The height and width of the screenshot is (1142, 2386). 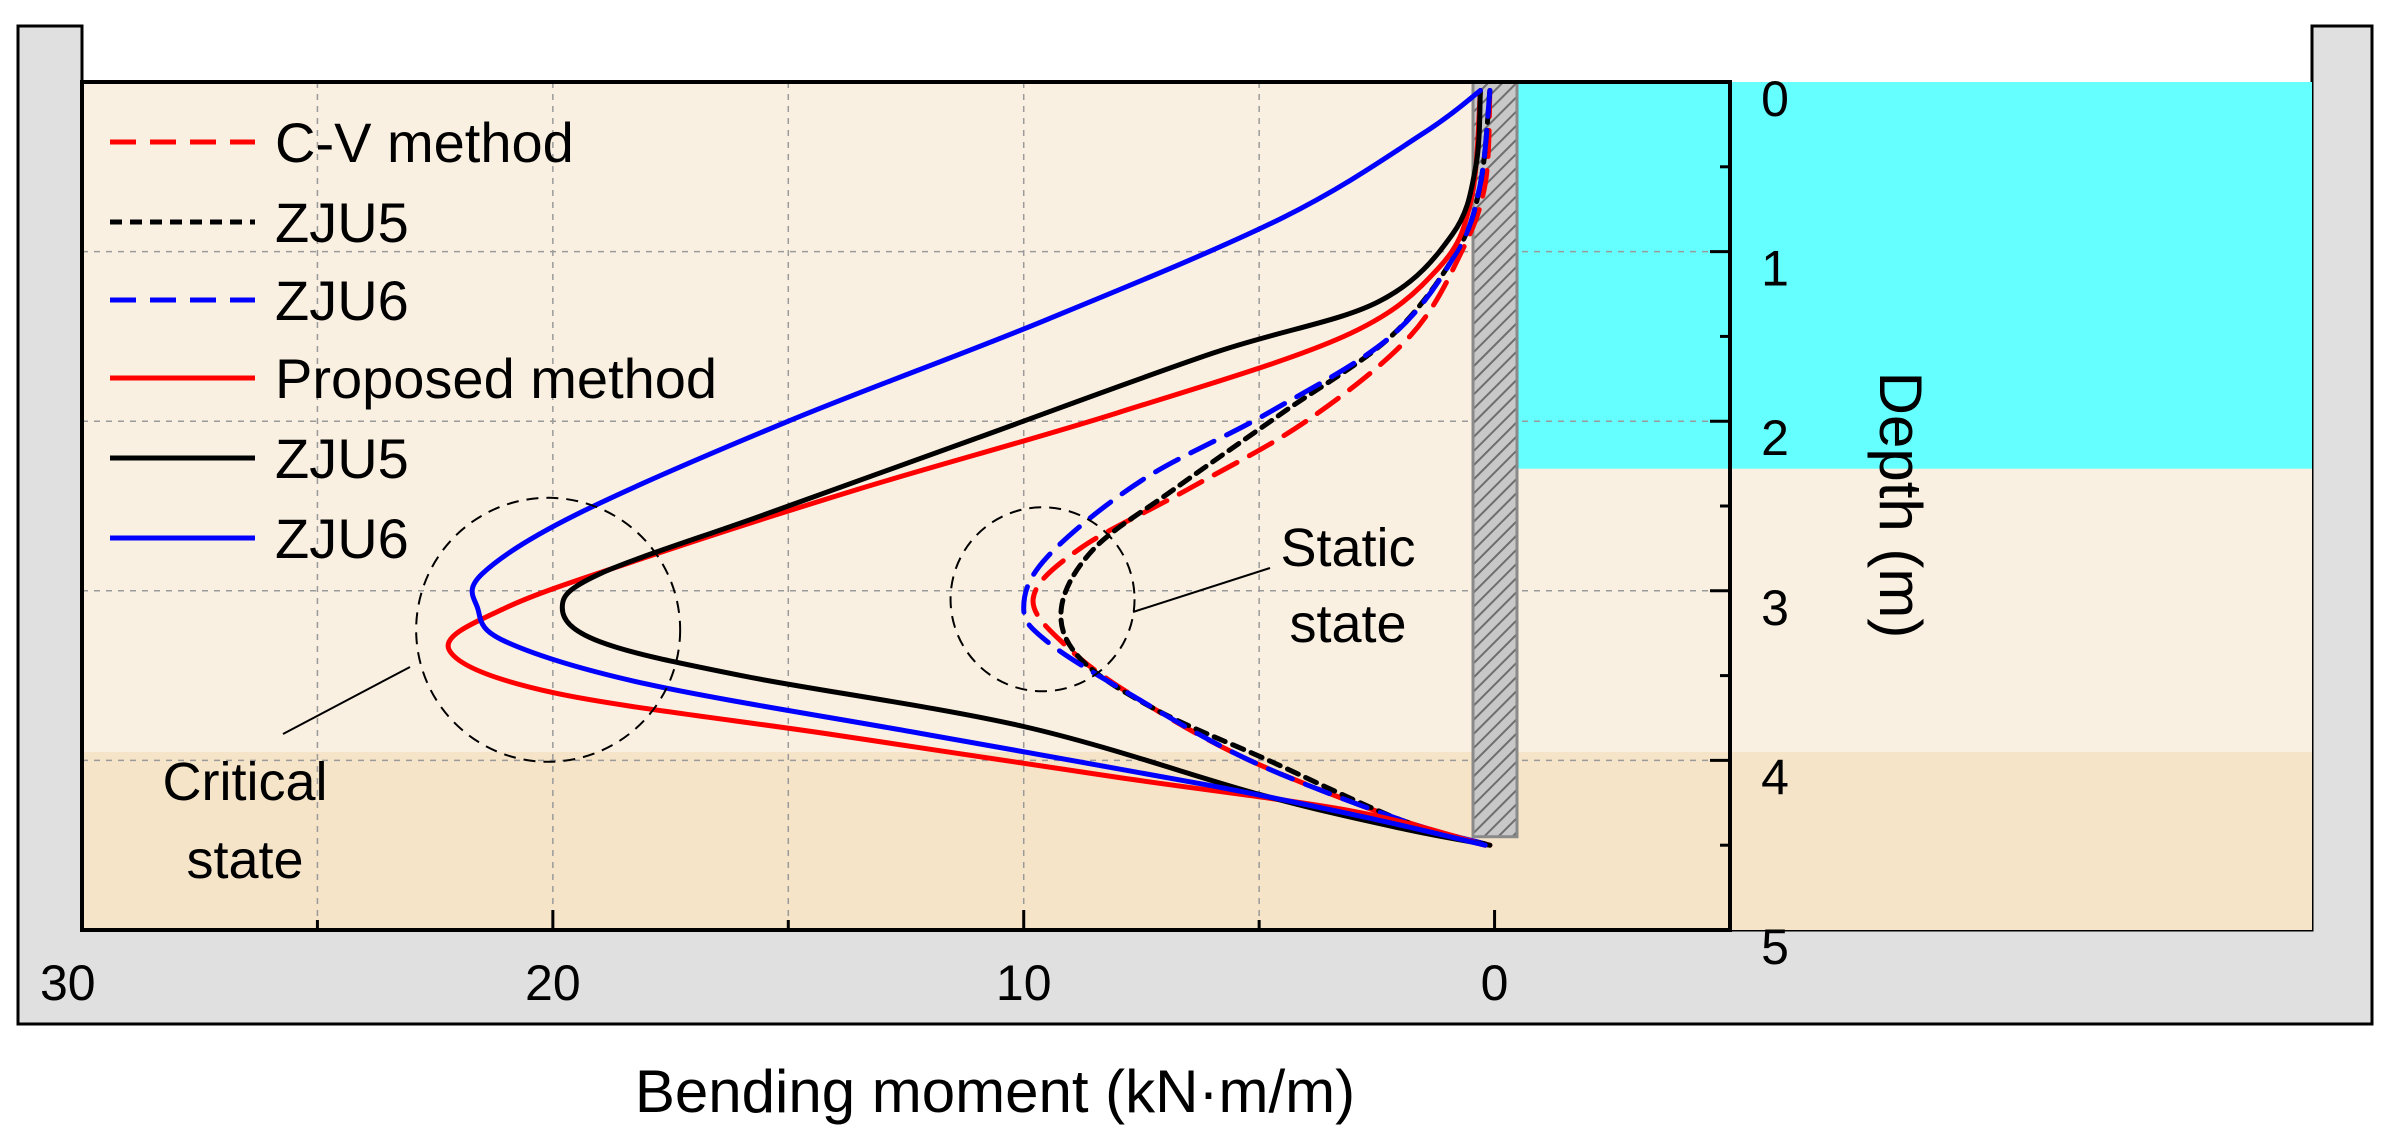 What do you see at coordinates (342, 538) in the screenshot?
I see `legend-label-zju6-critical: ZJU6` at bounding box center [342, 538].